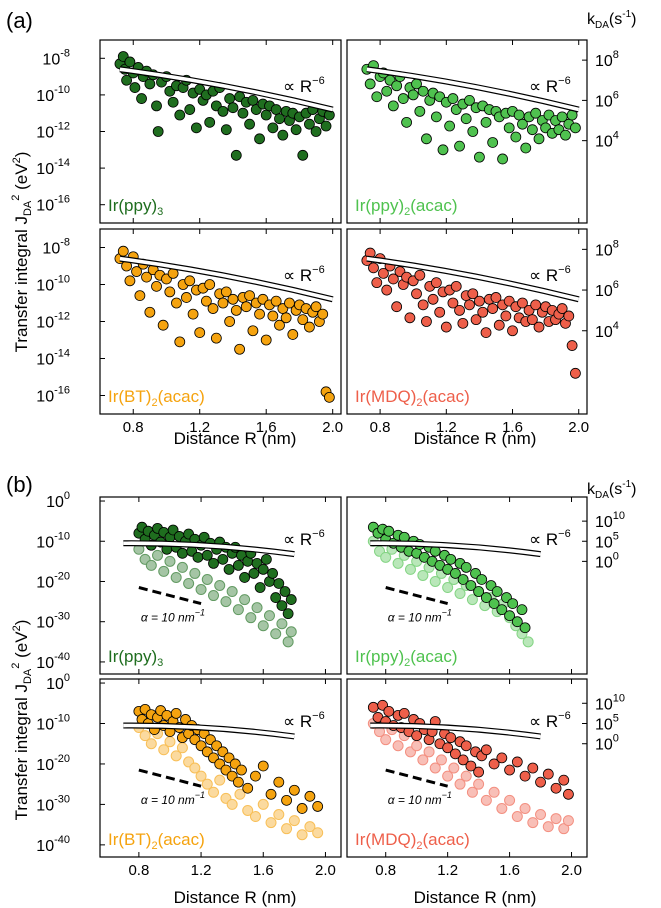 The height and width of the screenshot is (908, 661). Describe the element at coordinates (170, 778) in the screenshot. I see `decay-reference-line` at that location.